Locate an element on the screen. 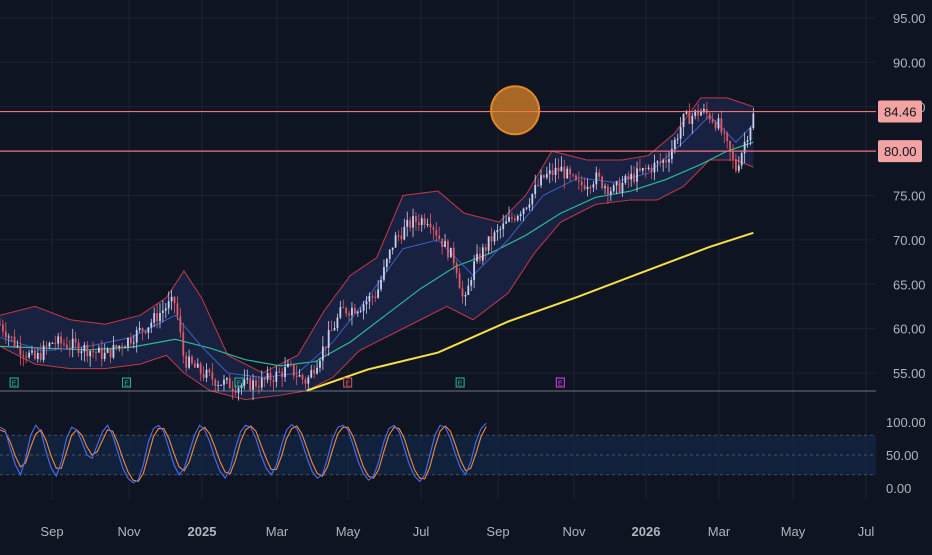  highlight-circle is located at coordinates (515, 110).